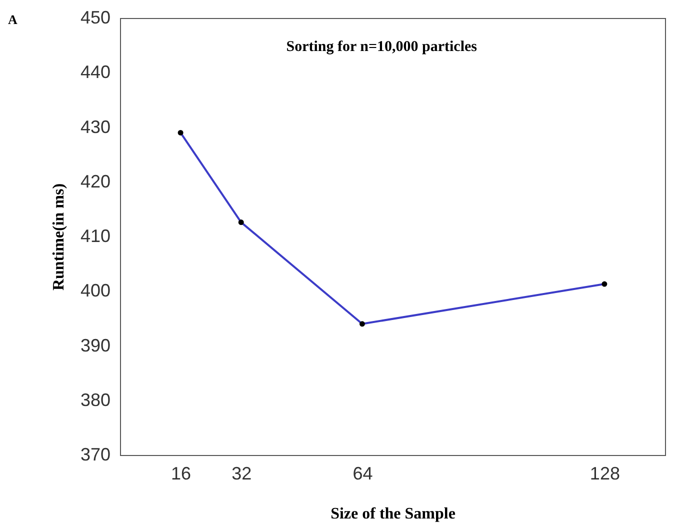 The image size is (676, 528). What do you see at coordinates (95, 181) in the screenshot?
I see `y-tick-label: 420` at bounding box center [95, 181].